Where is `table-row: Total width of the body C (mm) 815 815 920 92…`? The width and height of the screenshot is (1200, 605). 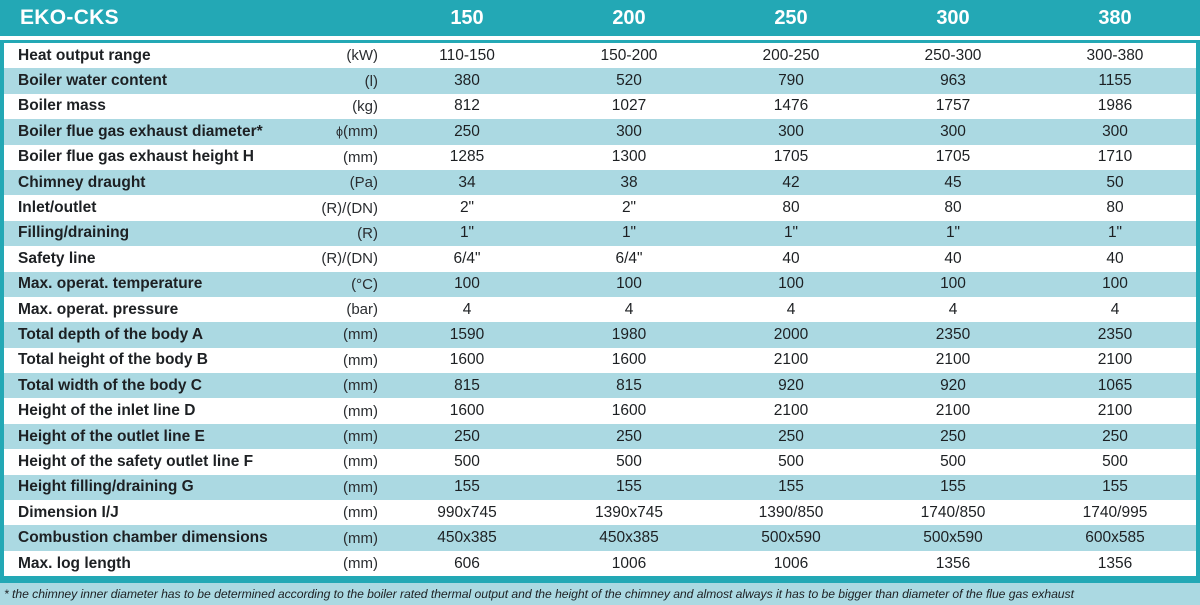
table-row: Total width of the body C (mm) 815 815 920 92… is located at coordinates (600, 386).